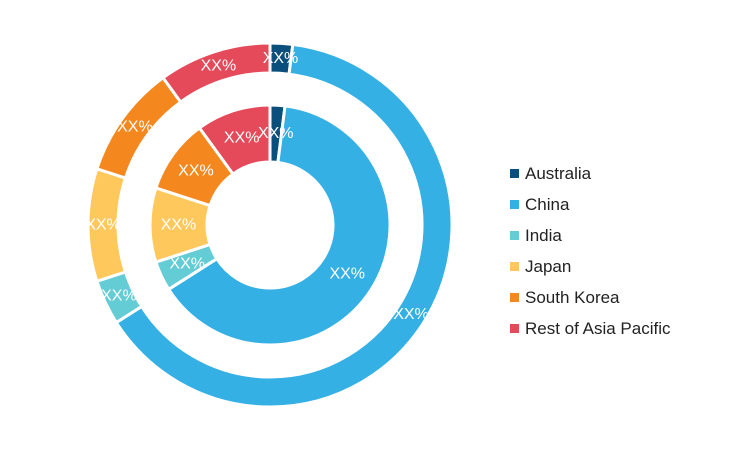 This screenshot has width=750, height=450. What do you see at coordinates (242, 137) in the screenshot?
I see `inner-label-rest-of-asia-pacific: XX%` at bounding box center [242, 137].